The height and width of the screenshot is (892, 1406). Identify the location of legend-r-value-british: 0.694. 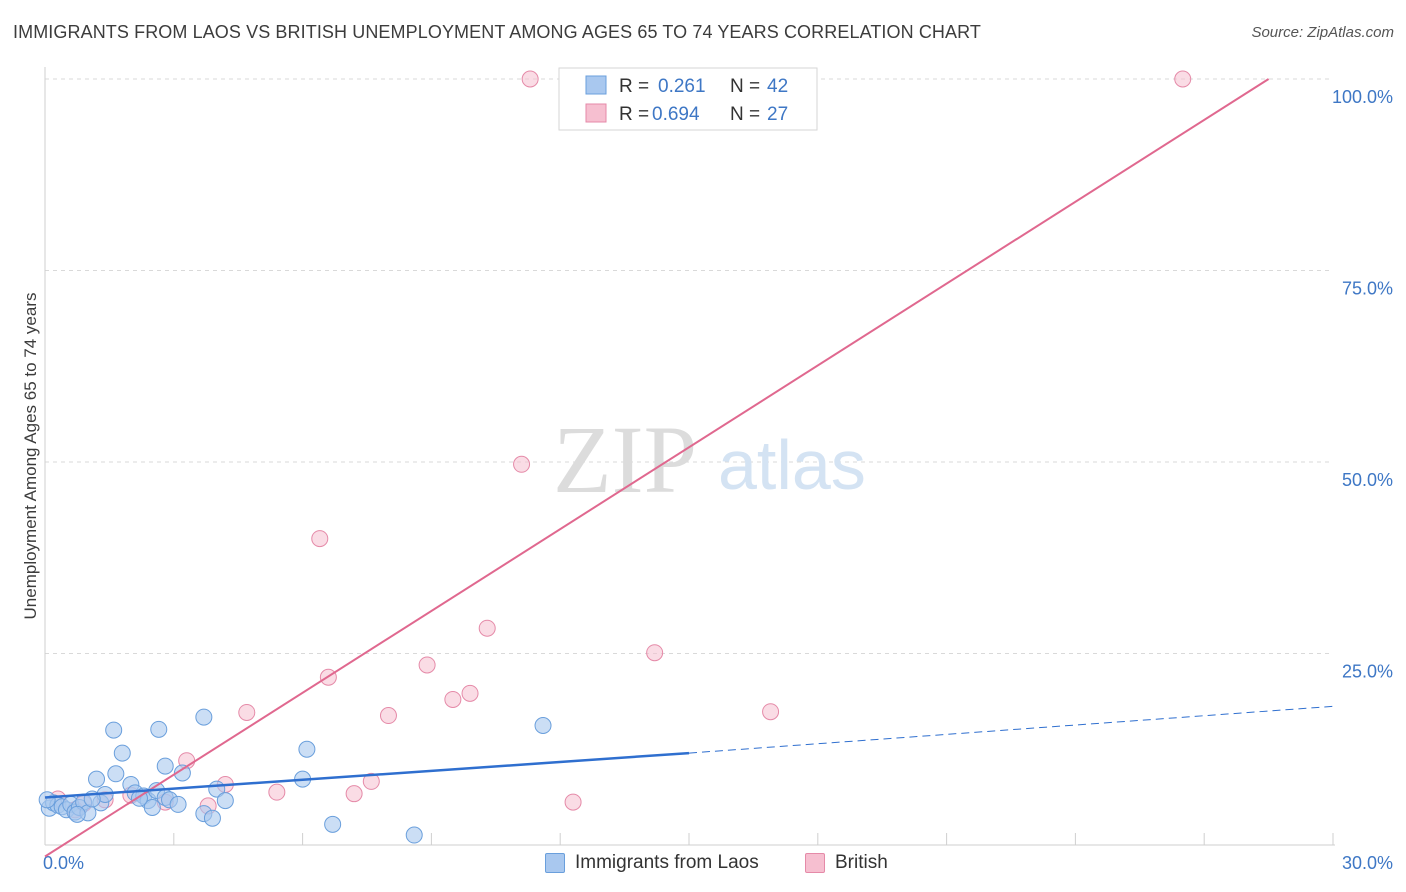
(676, 114).